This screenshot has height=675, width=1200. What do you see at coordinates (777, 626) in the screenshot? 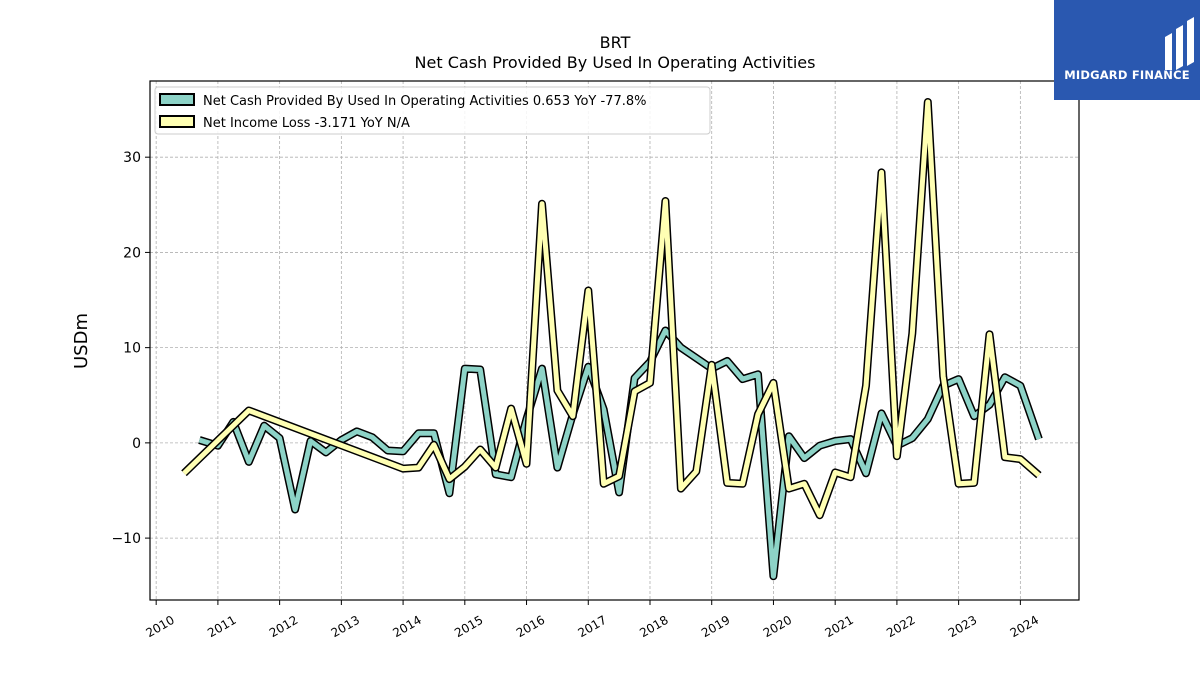
I see `x-tick-label: 2020` at bounding box center [777, 626].